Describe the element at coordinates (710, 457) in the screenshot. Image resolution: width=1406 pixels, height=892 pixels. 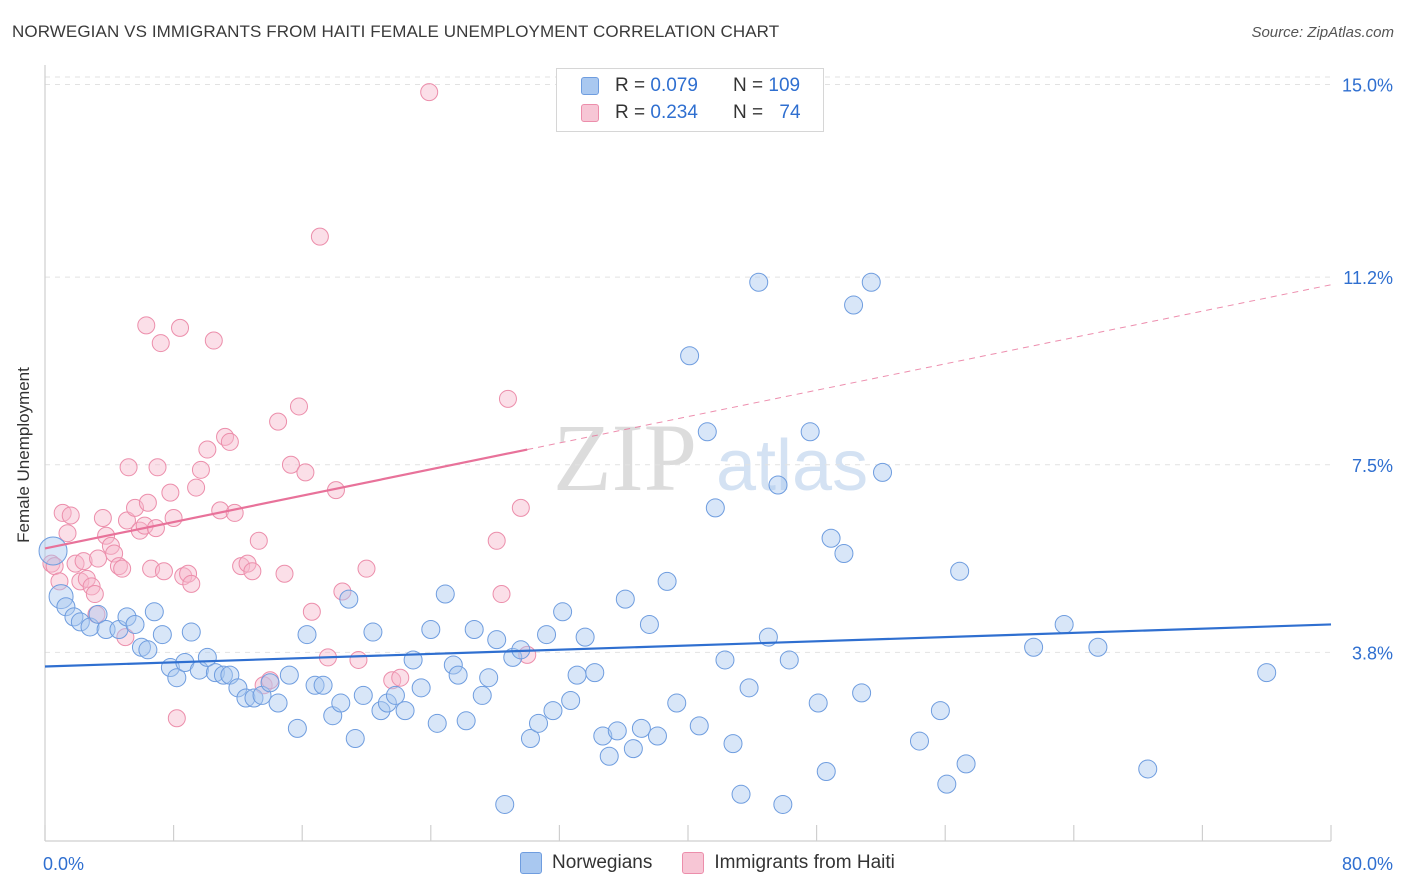
I see `watermark: ZIP atlas` at that location.